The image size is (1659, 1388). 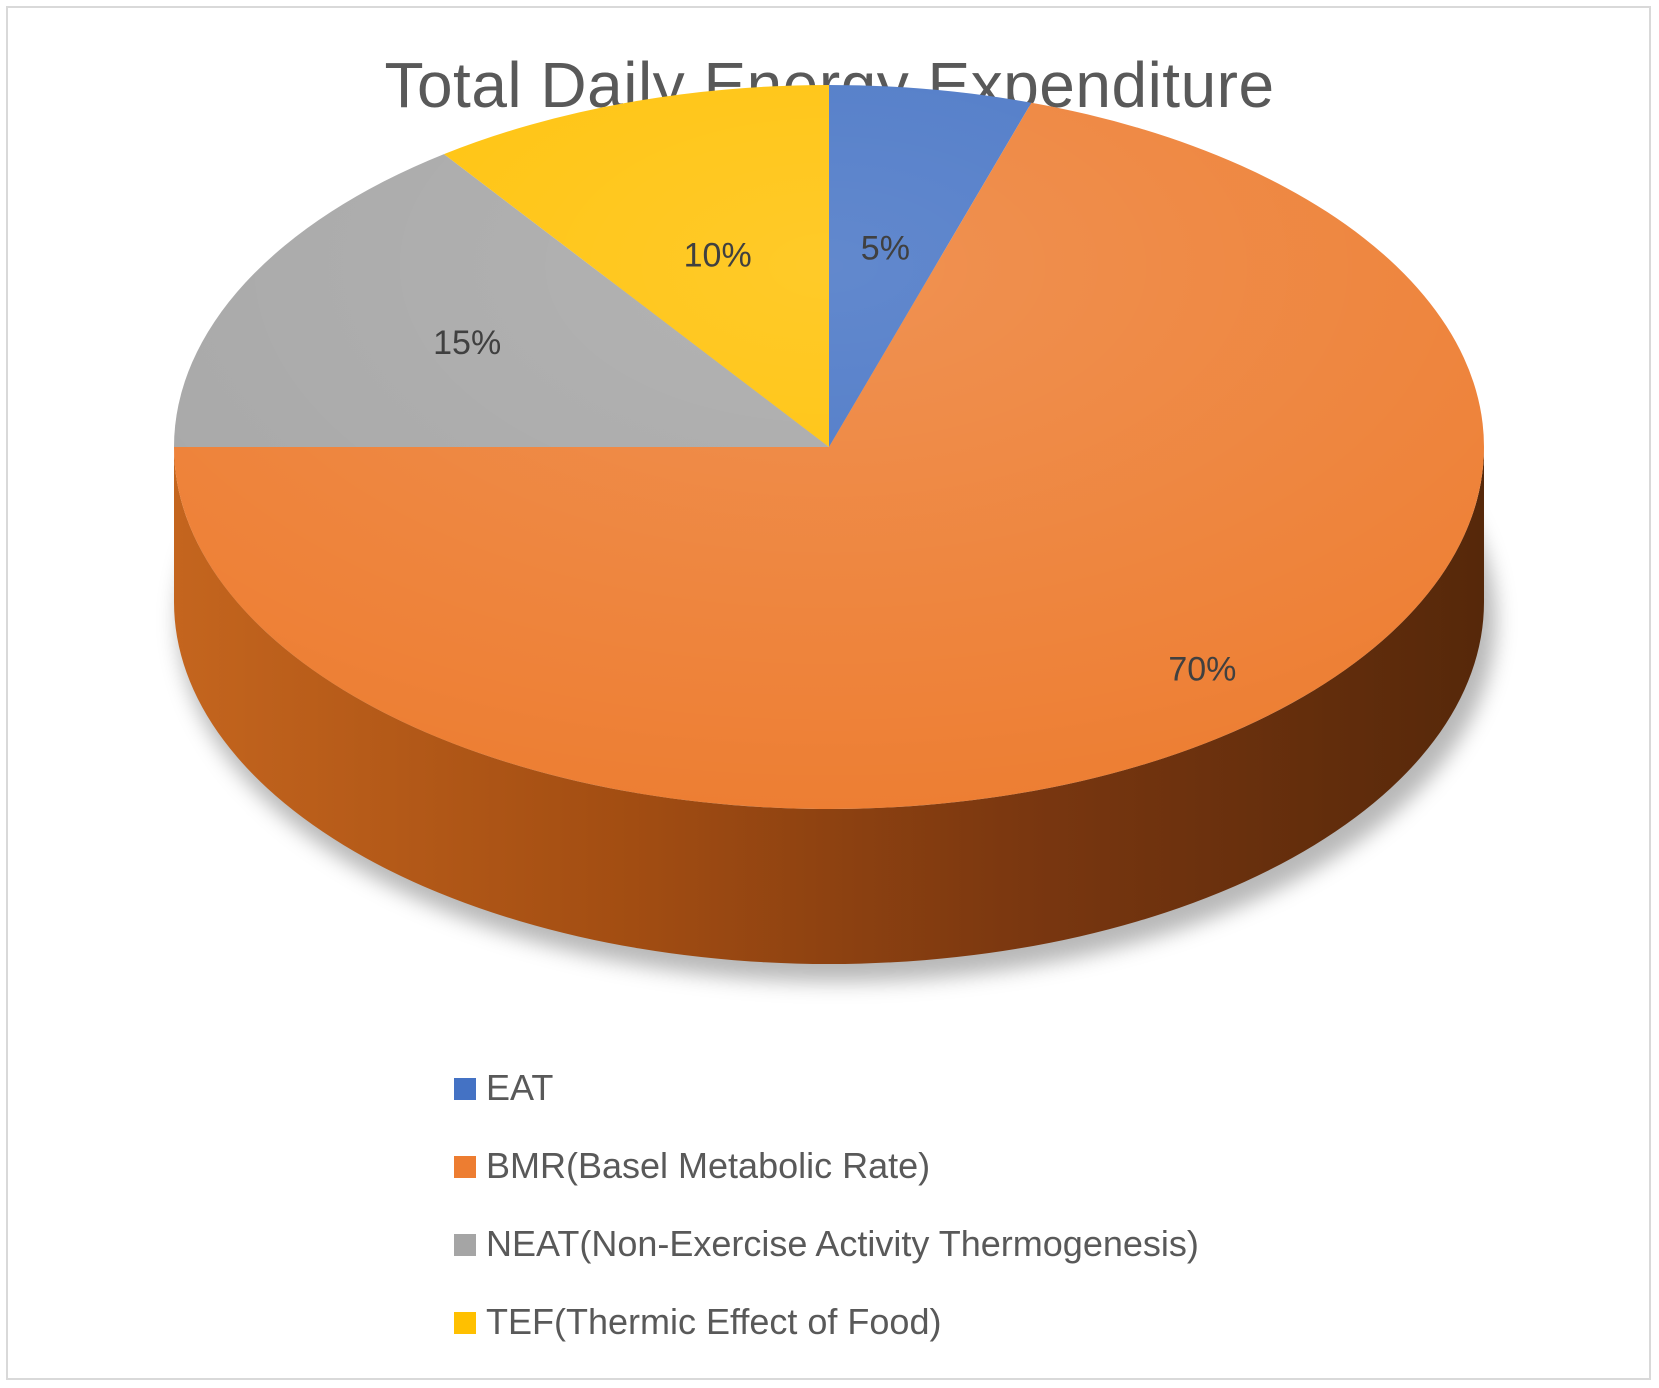 I want to click on legend-label-bmr: BMR(Basel Metabolic Rate), so click(x=708, y=1165).